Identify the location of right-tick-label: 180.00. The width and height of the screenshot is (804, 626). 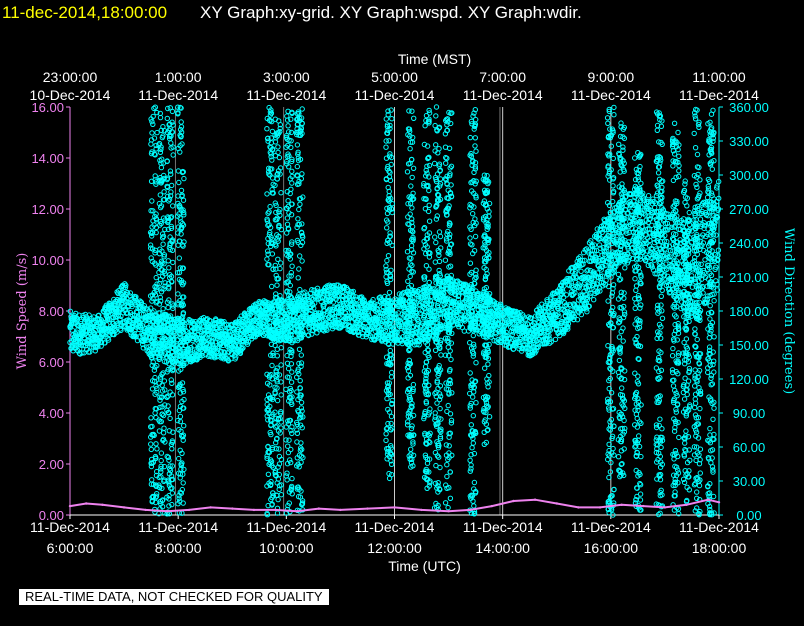
(749, 311).